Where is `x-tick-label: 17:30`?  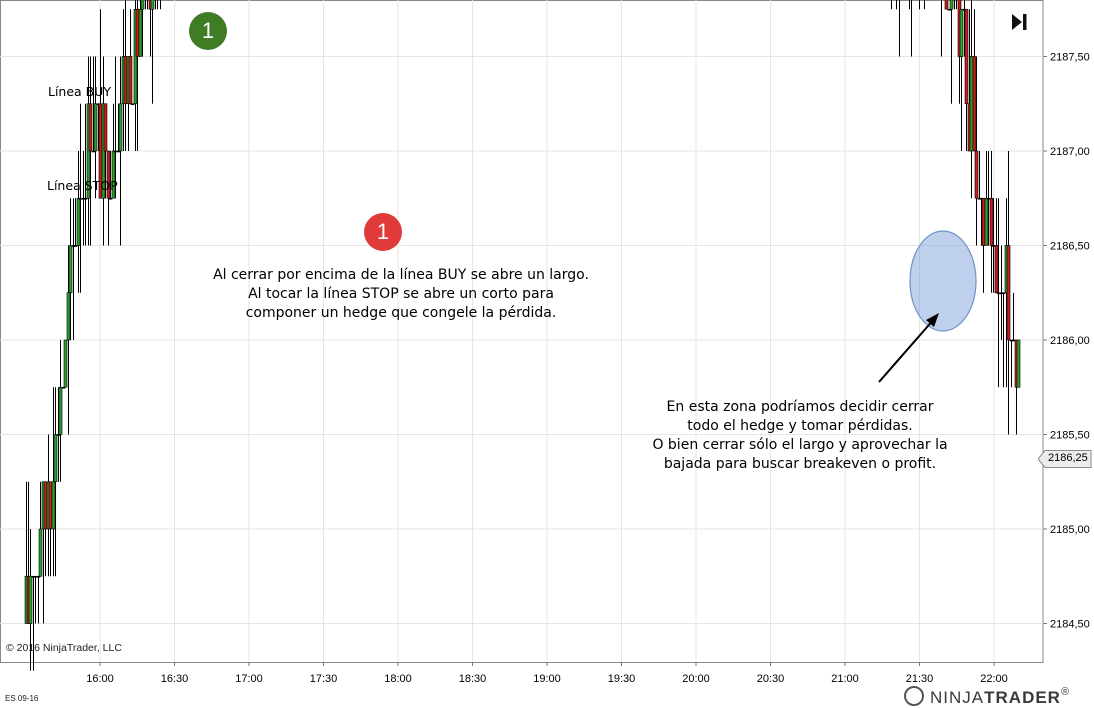
x-tick-label: 17:30 is located at coordinates (324, 679).